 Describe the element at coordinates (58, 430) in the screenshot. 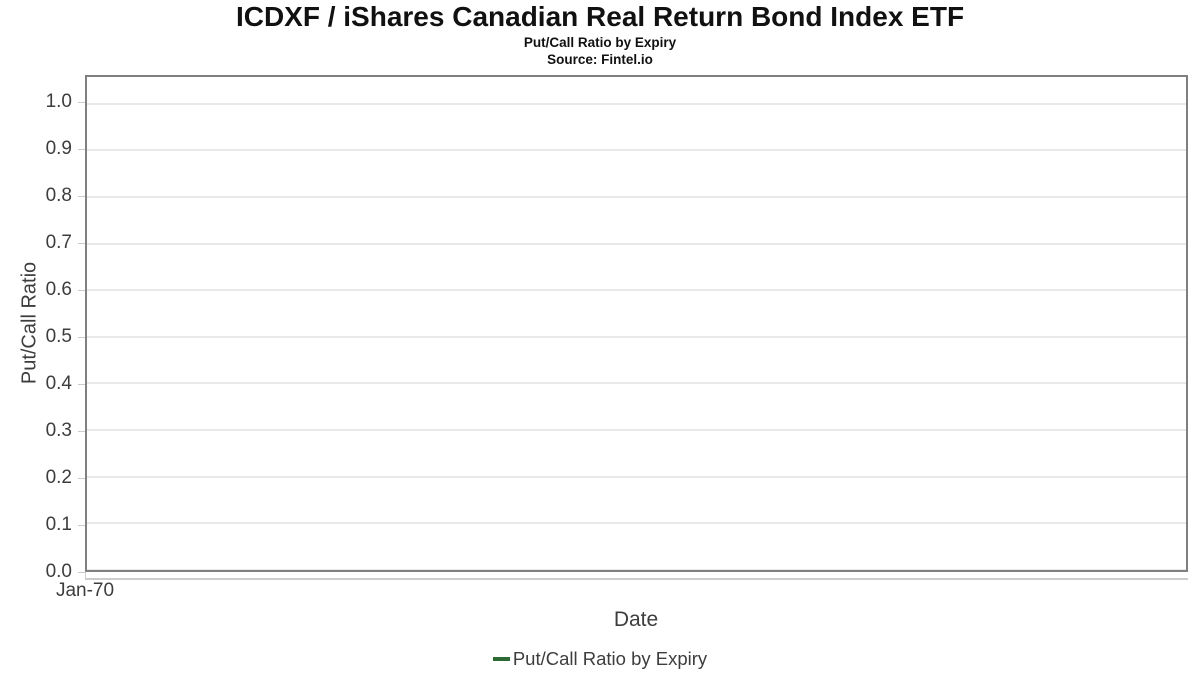

I see `y-tick-label: 0.3` at that location.